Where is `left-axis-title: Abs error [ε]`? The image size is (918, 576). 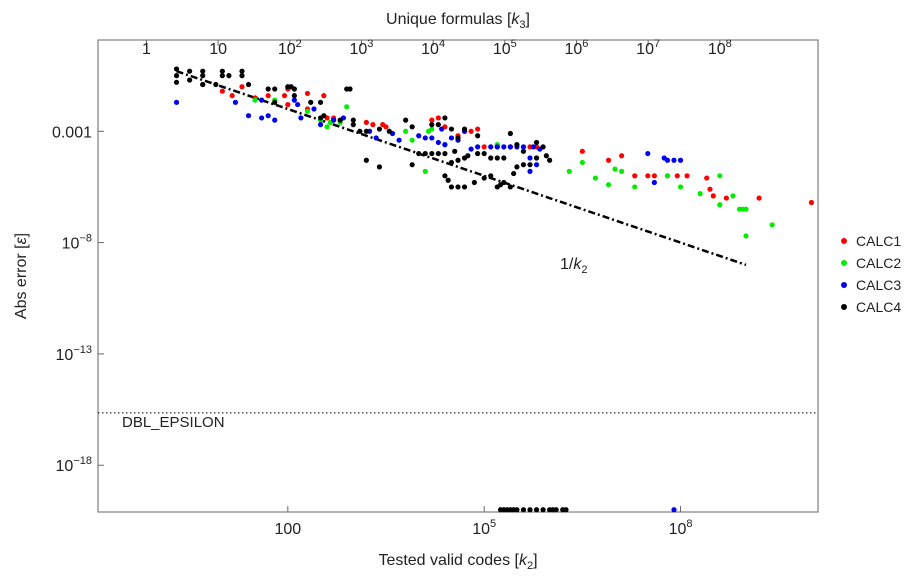
left-axis-title: Abs error [ε] is located at coordinates (21, 276).